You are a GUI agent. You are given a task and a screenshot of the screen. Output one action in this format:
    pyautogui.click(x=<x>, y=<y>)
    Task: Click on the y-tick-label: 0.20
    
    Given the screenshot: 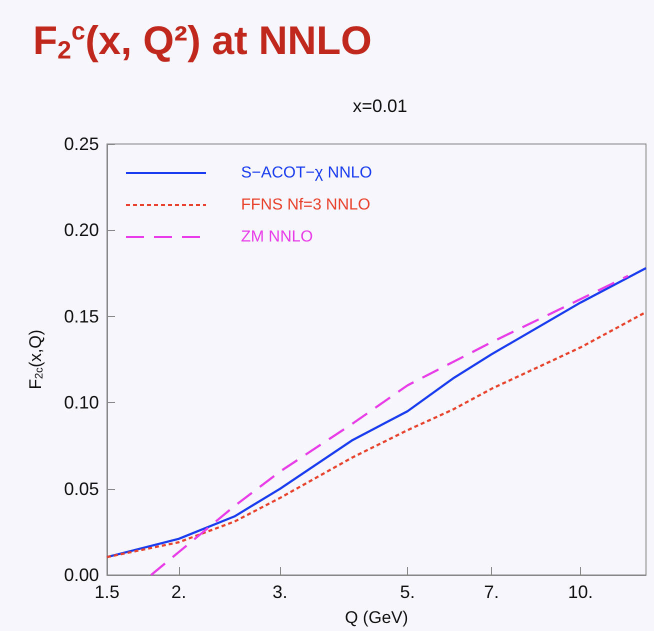 What is the action you would take?
    pyautogui.click(x=81, y=230)
    